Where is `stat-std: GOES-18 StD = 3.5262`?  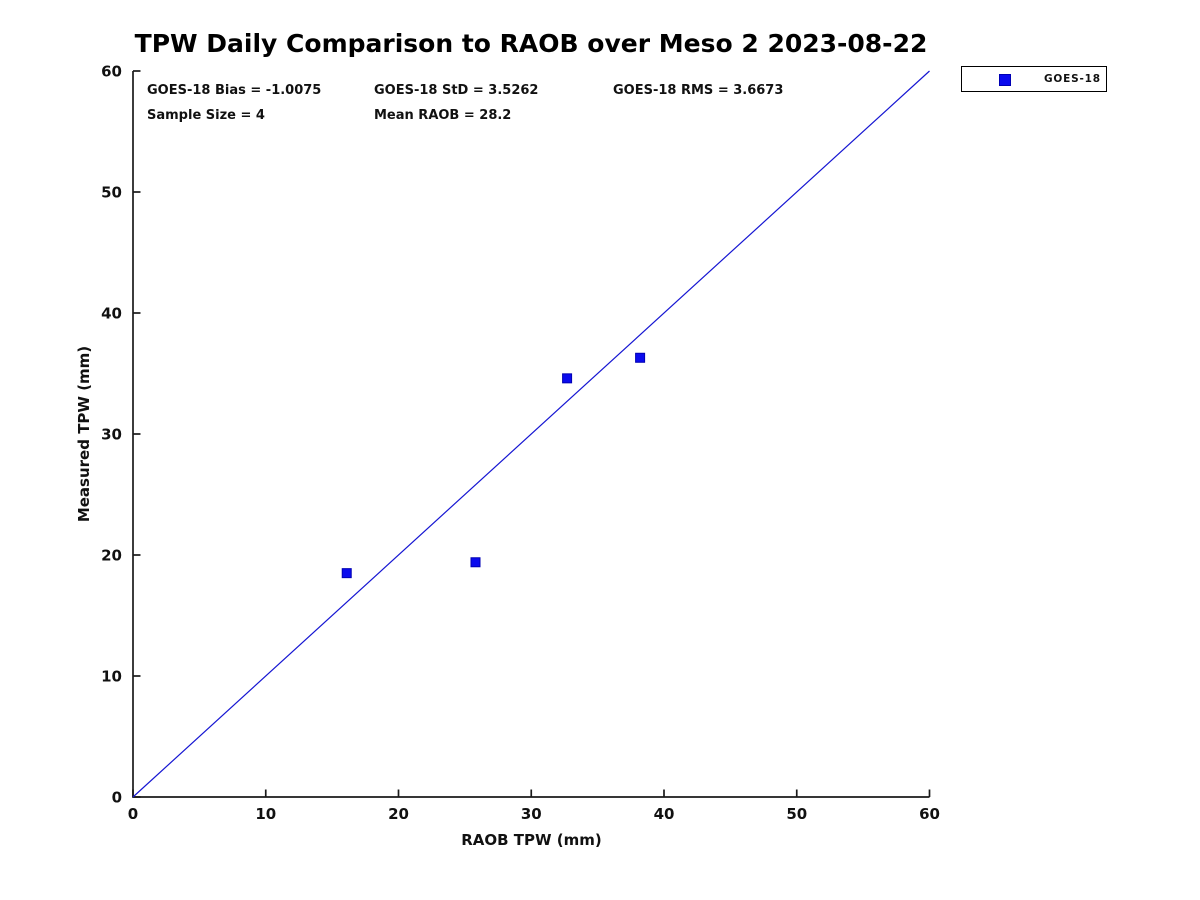
stat-std: GOES-18 StD = 3.5262 is located at coordinates (456, 90).